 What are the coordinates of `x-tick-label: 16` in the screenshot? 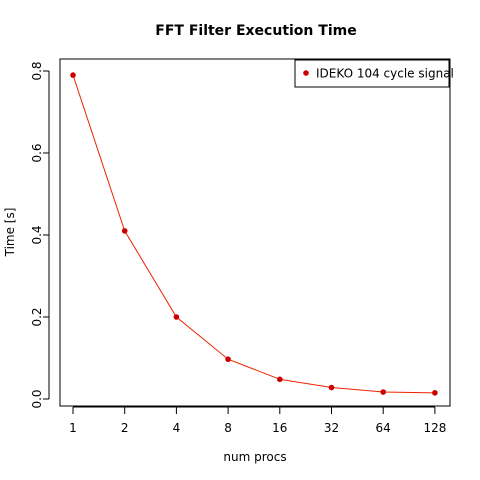 It's located at (279, 428).